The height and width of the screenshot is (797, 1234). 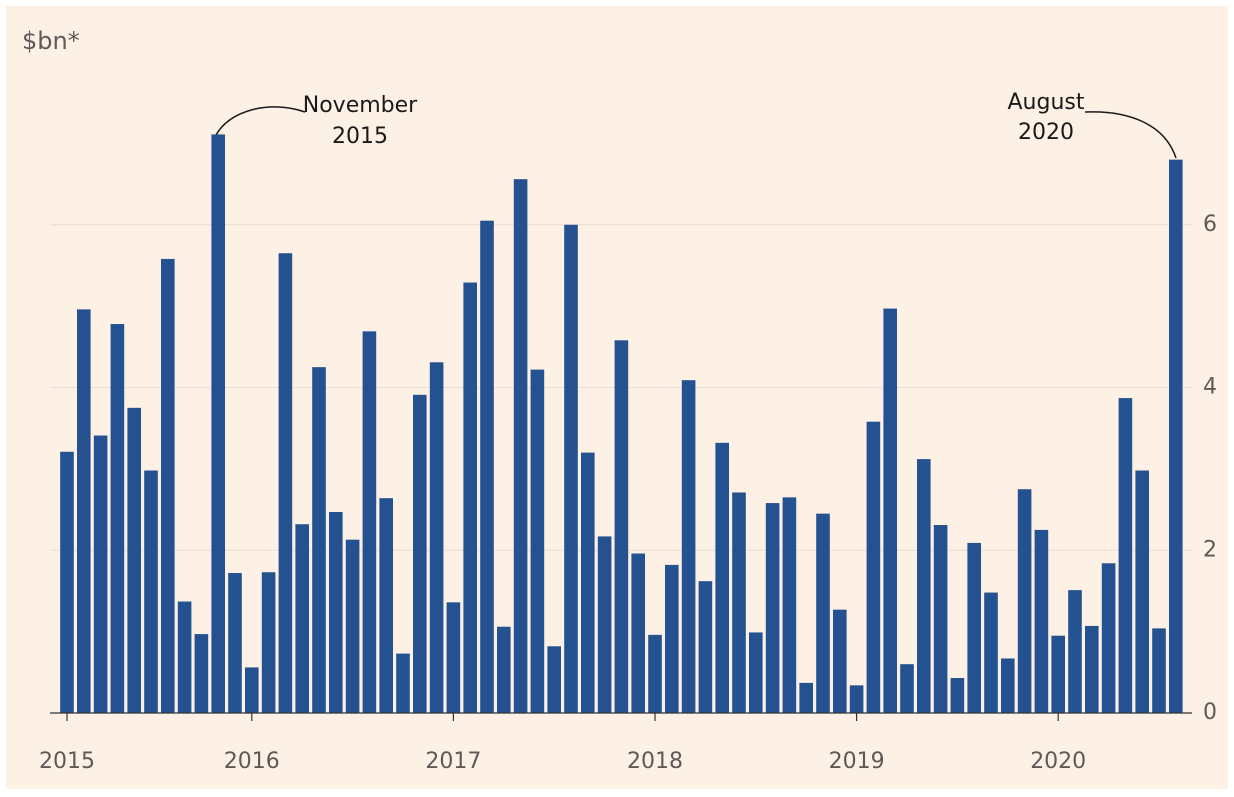 What do you see at coordinates (360, 136) in the screenshot?
I see `annotation: 2015` at bounding box center [360, 136].